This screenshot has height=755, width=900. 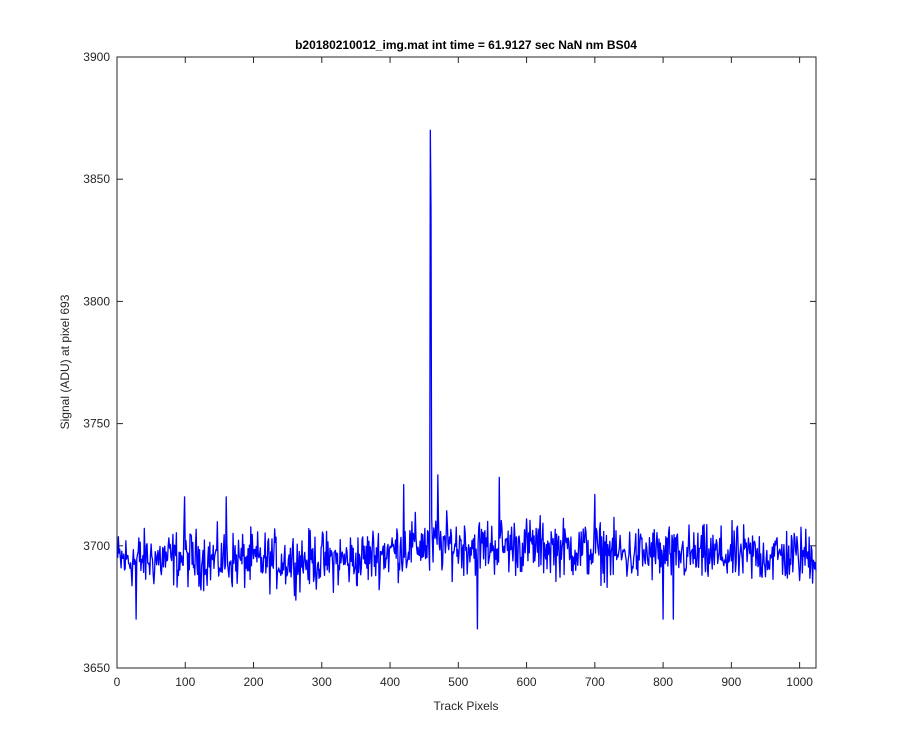 I want to click on x-tick-label: 400, so click(x=390, y=682).